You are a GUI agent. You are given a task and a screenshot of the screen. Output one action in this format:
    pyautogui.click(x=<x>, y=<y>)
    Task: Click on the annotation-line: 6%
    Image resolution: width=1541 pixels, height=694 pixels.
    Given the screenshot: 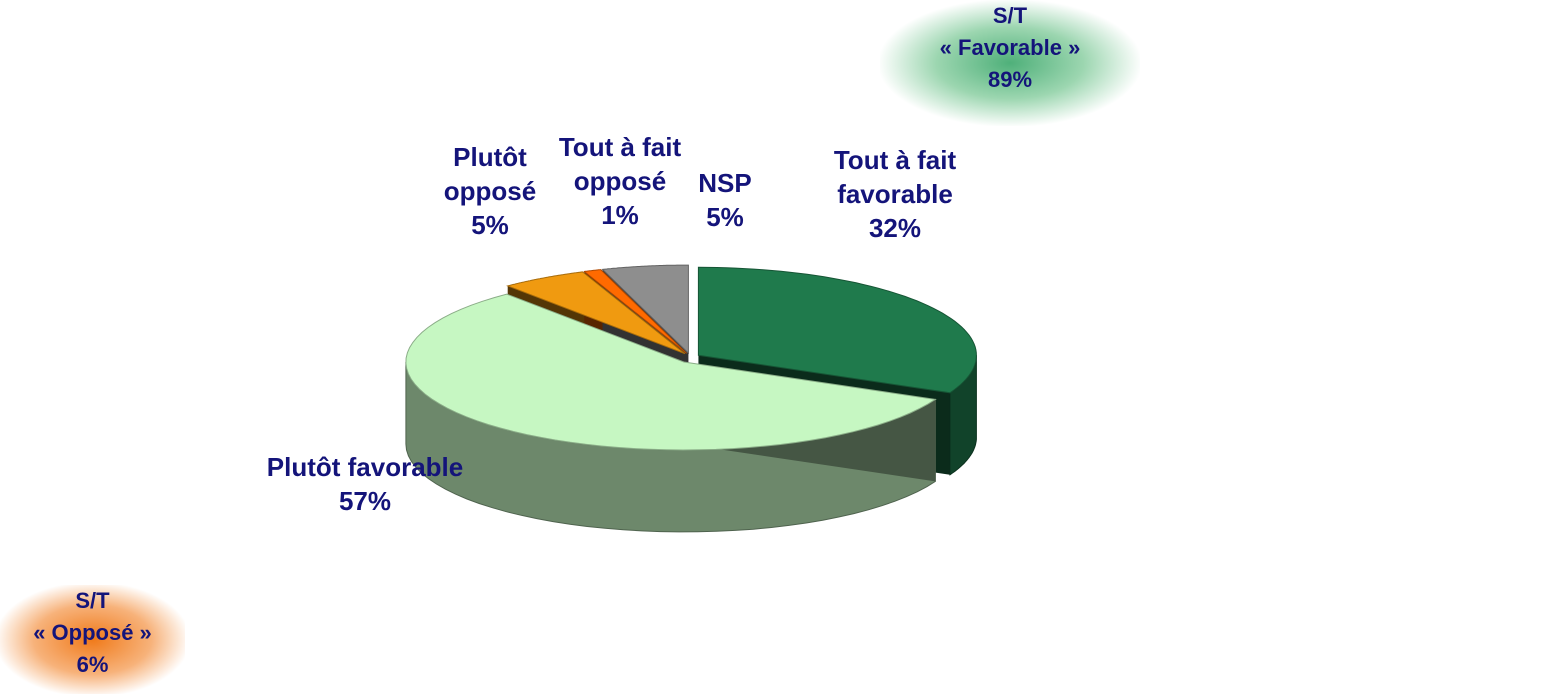 What is the action you would take?
    pyautogui.click(x=92, y=664)
    